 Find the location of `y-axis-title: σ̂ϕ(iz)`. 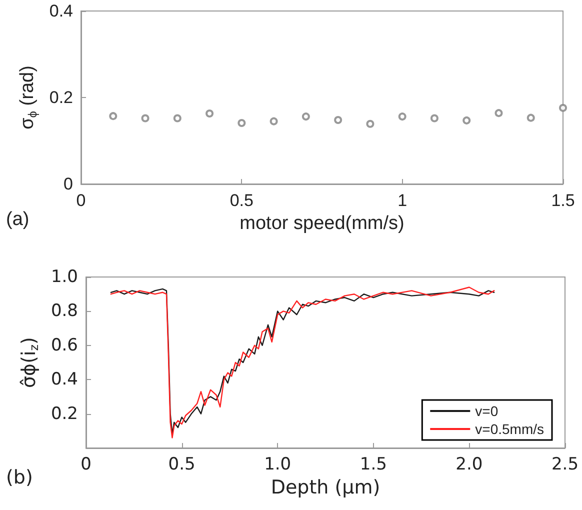

y-axis-title: σ̂ϕ(iz) is located at coordinates (30, 362).